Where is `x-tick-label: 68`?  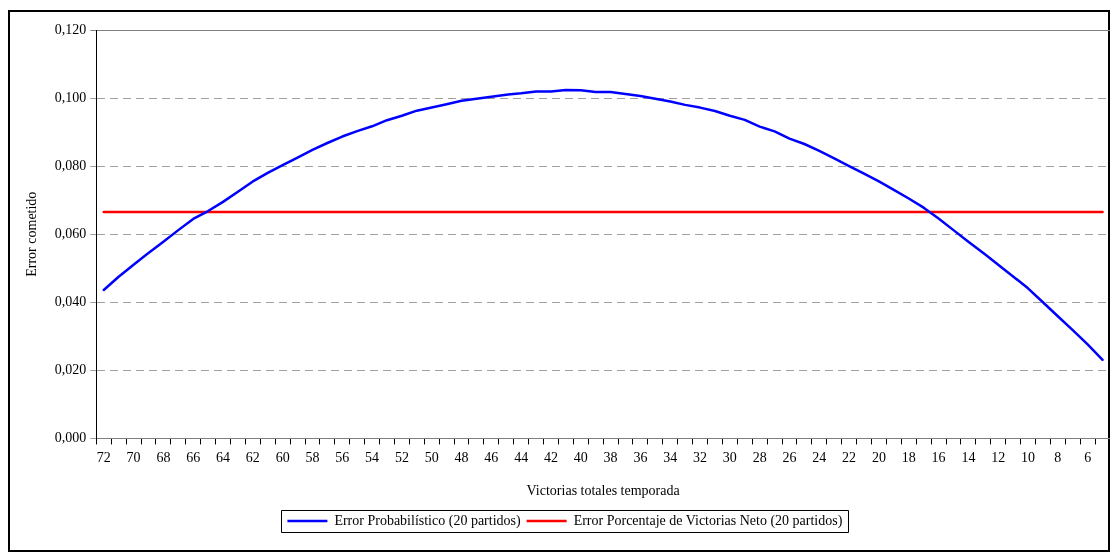
x-tick-label: 68 is located at coordinates (163, 458).